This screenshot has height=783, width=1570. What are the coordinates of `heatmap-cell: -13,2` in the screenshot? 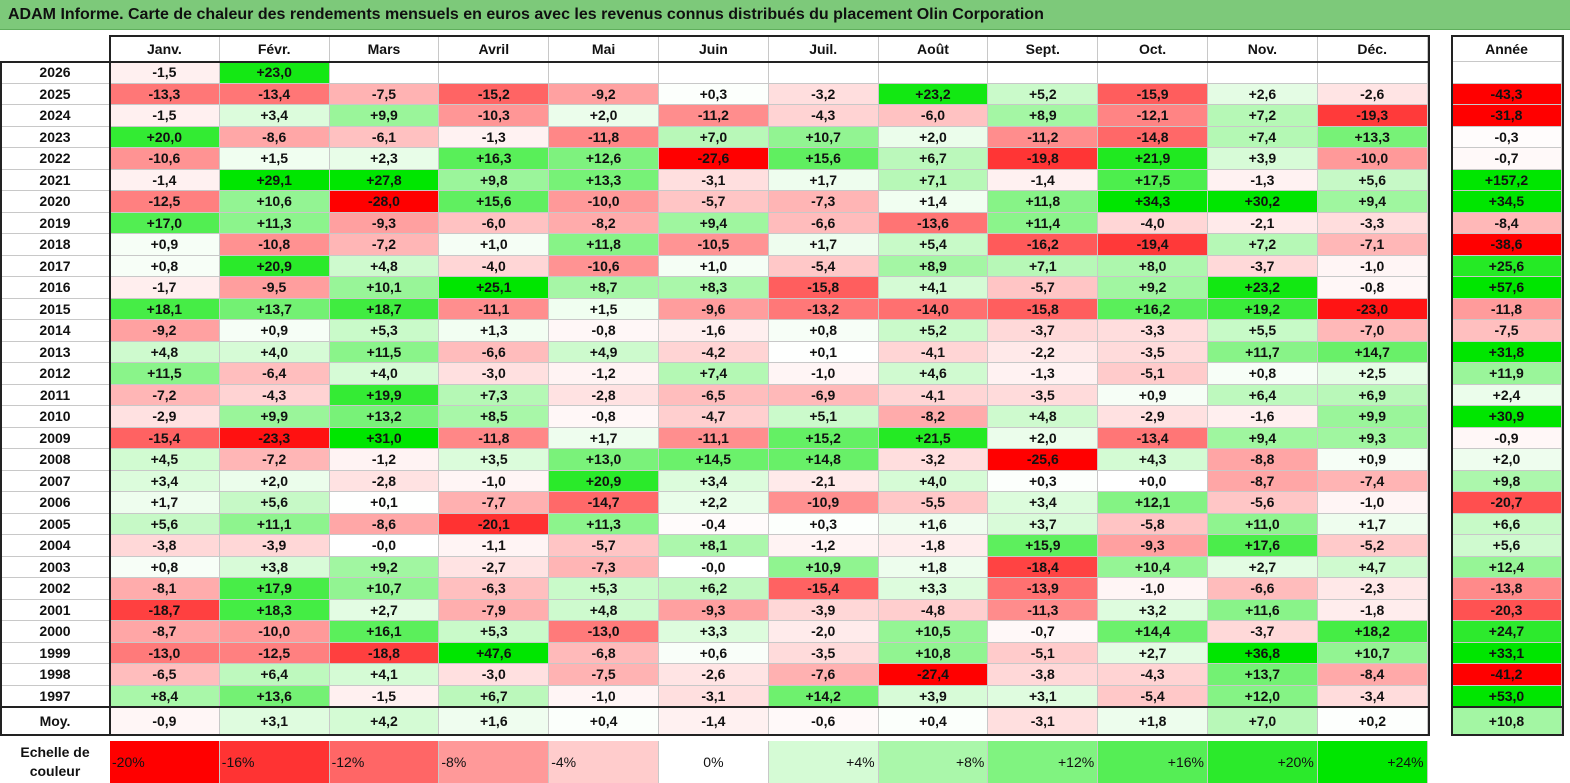 It's located at (823, 309).